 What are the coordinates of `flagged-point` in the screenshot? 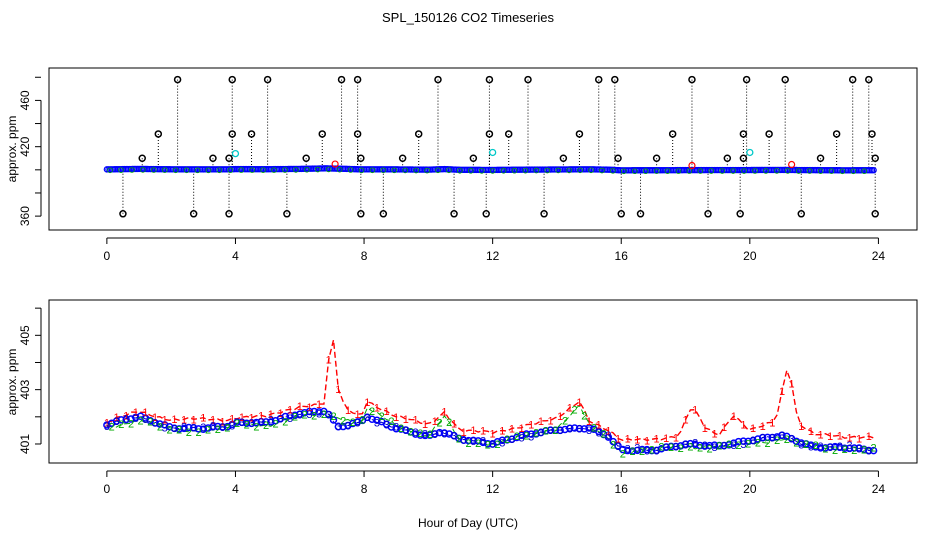 It's located at (235, 153).